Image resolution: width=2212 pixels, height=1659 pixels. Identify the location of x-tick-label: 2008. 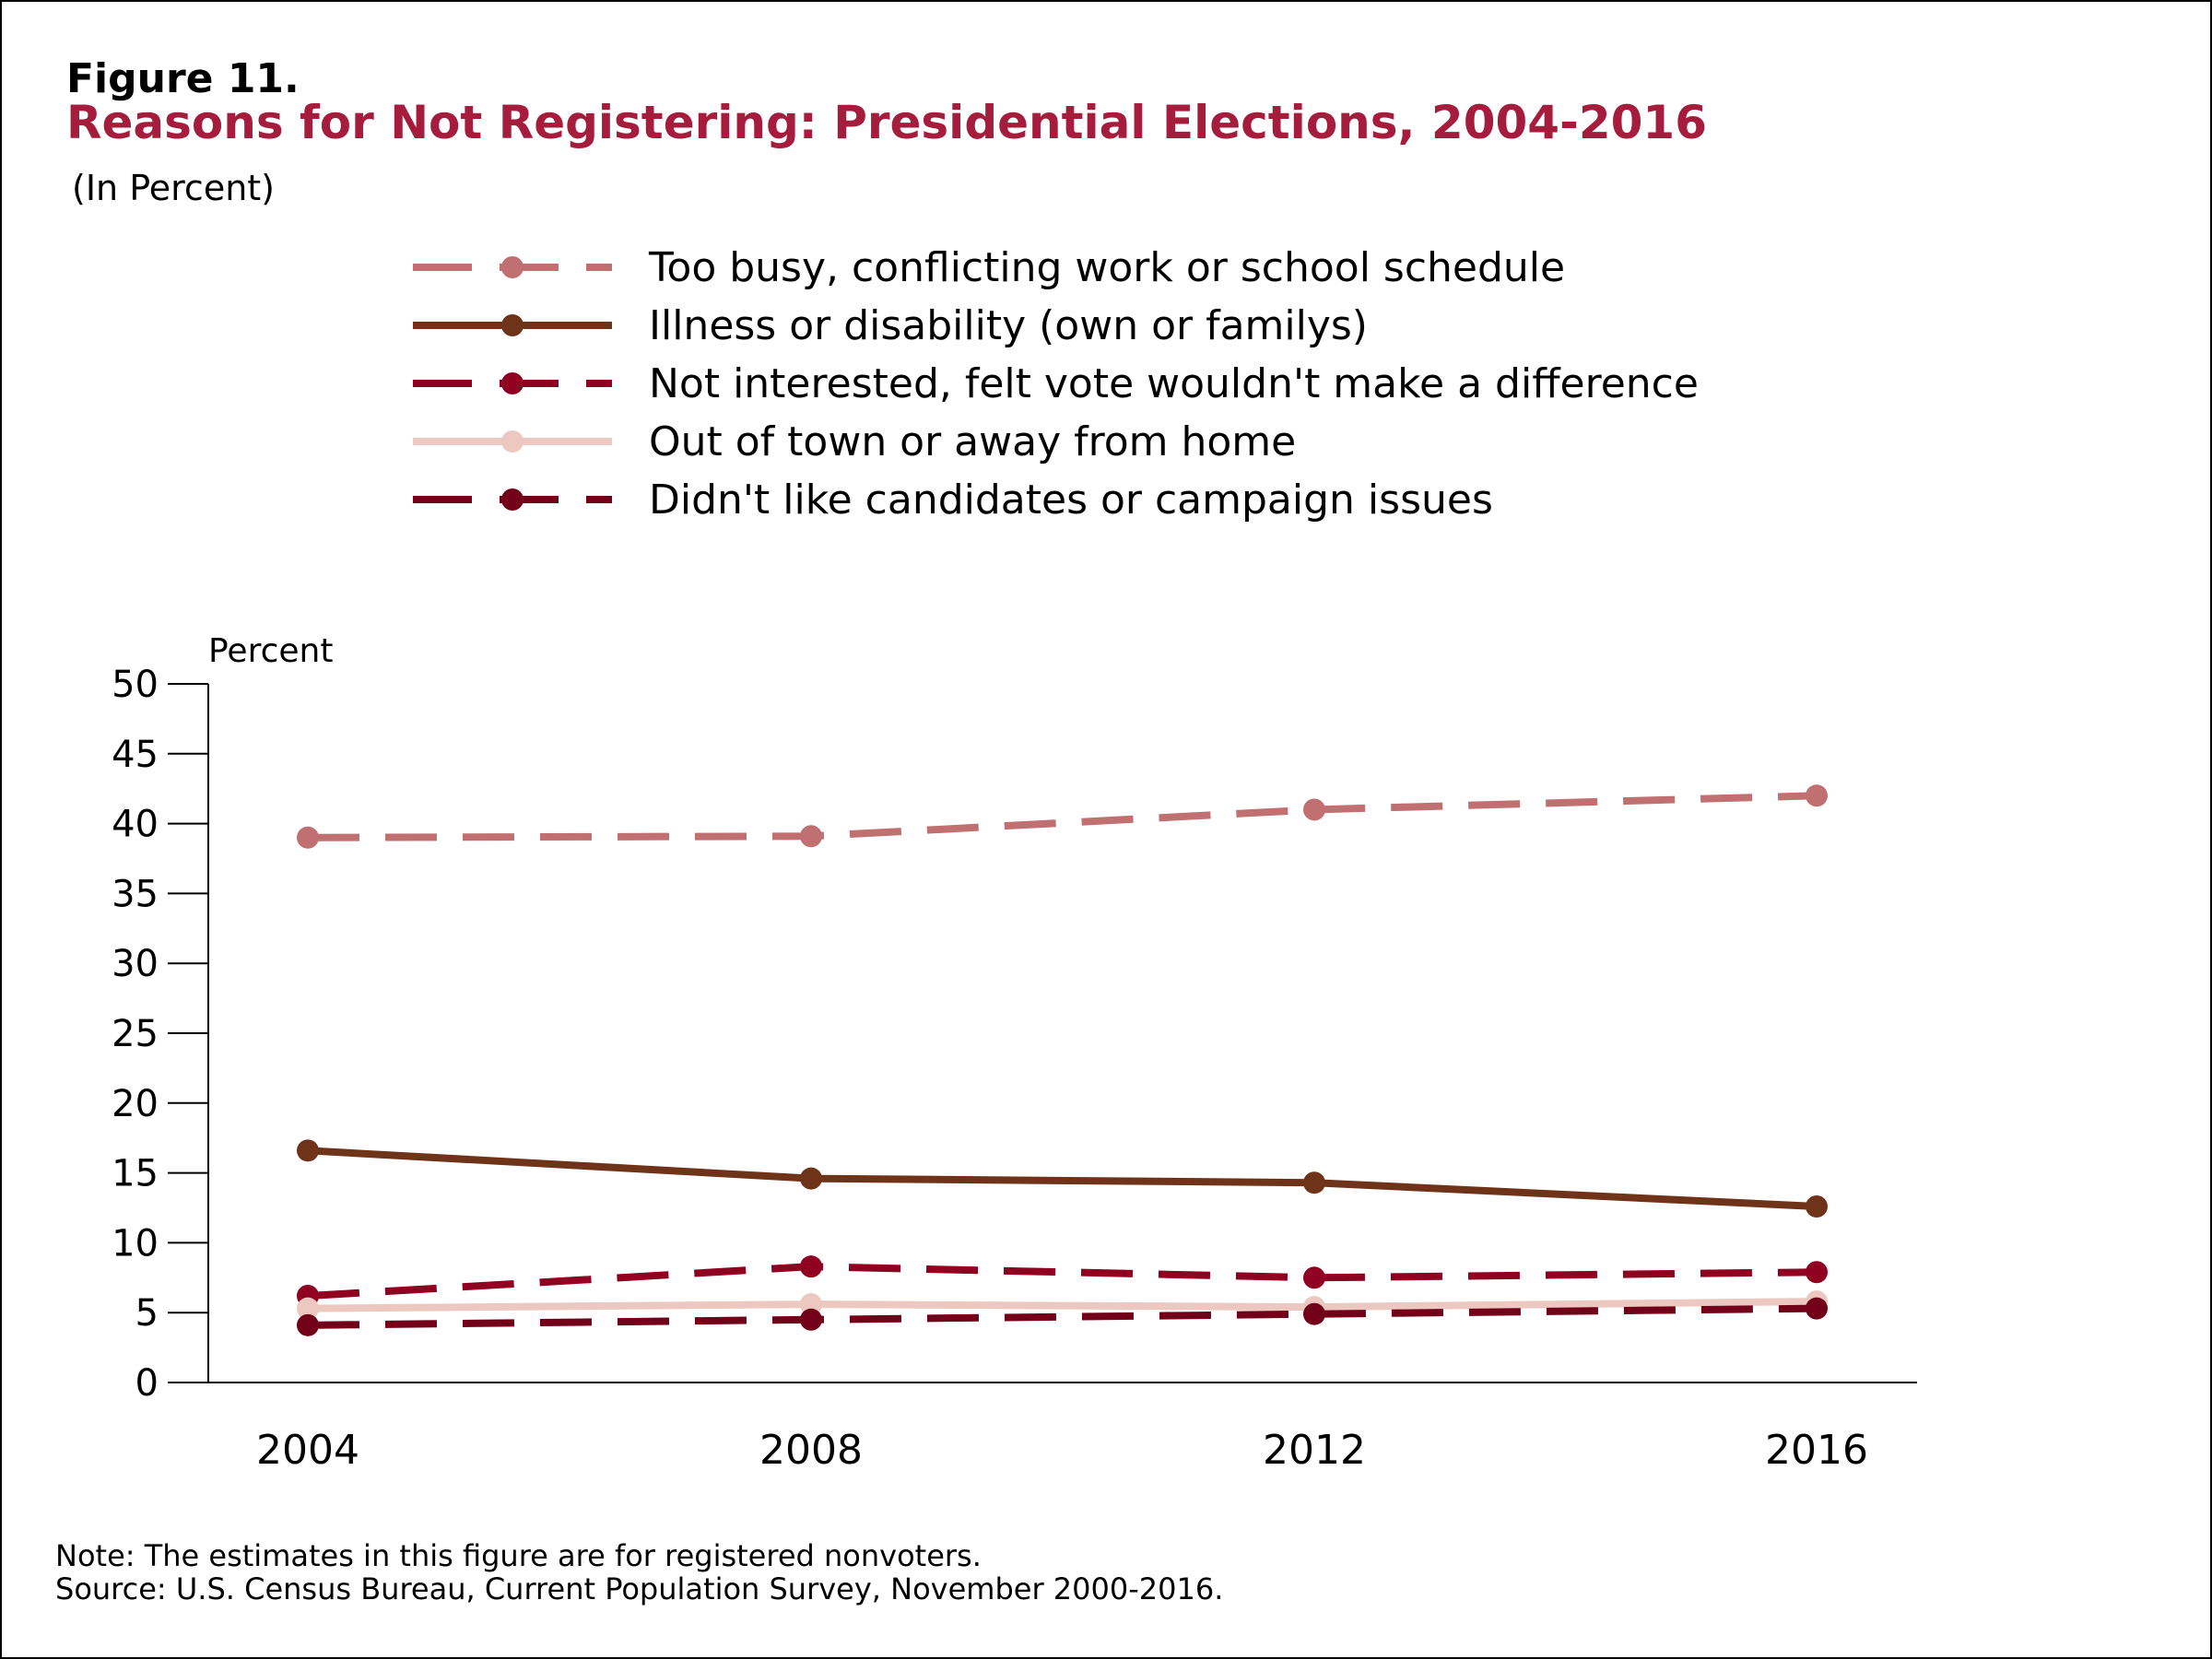
(811, 1450).